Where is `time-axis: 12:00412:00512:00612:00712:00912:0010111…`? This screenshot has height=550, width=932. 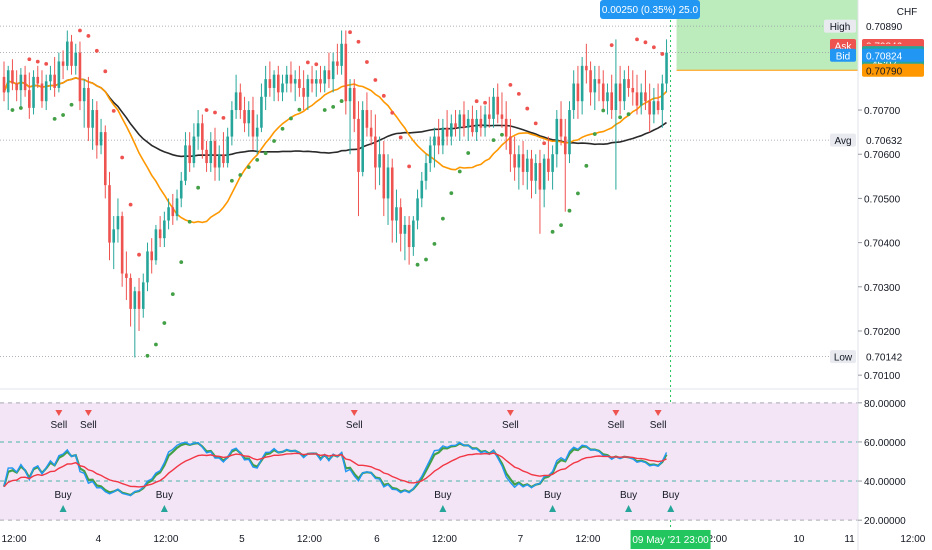 time-axis: 12:00412:00512:00612:00712:00912:0010111… is located at coordinates (463, 539).